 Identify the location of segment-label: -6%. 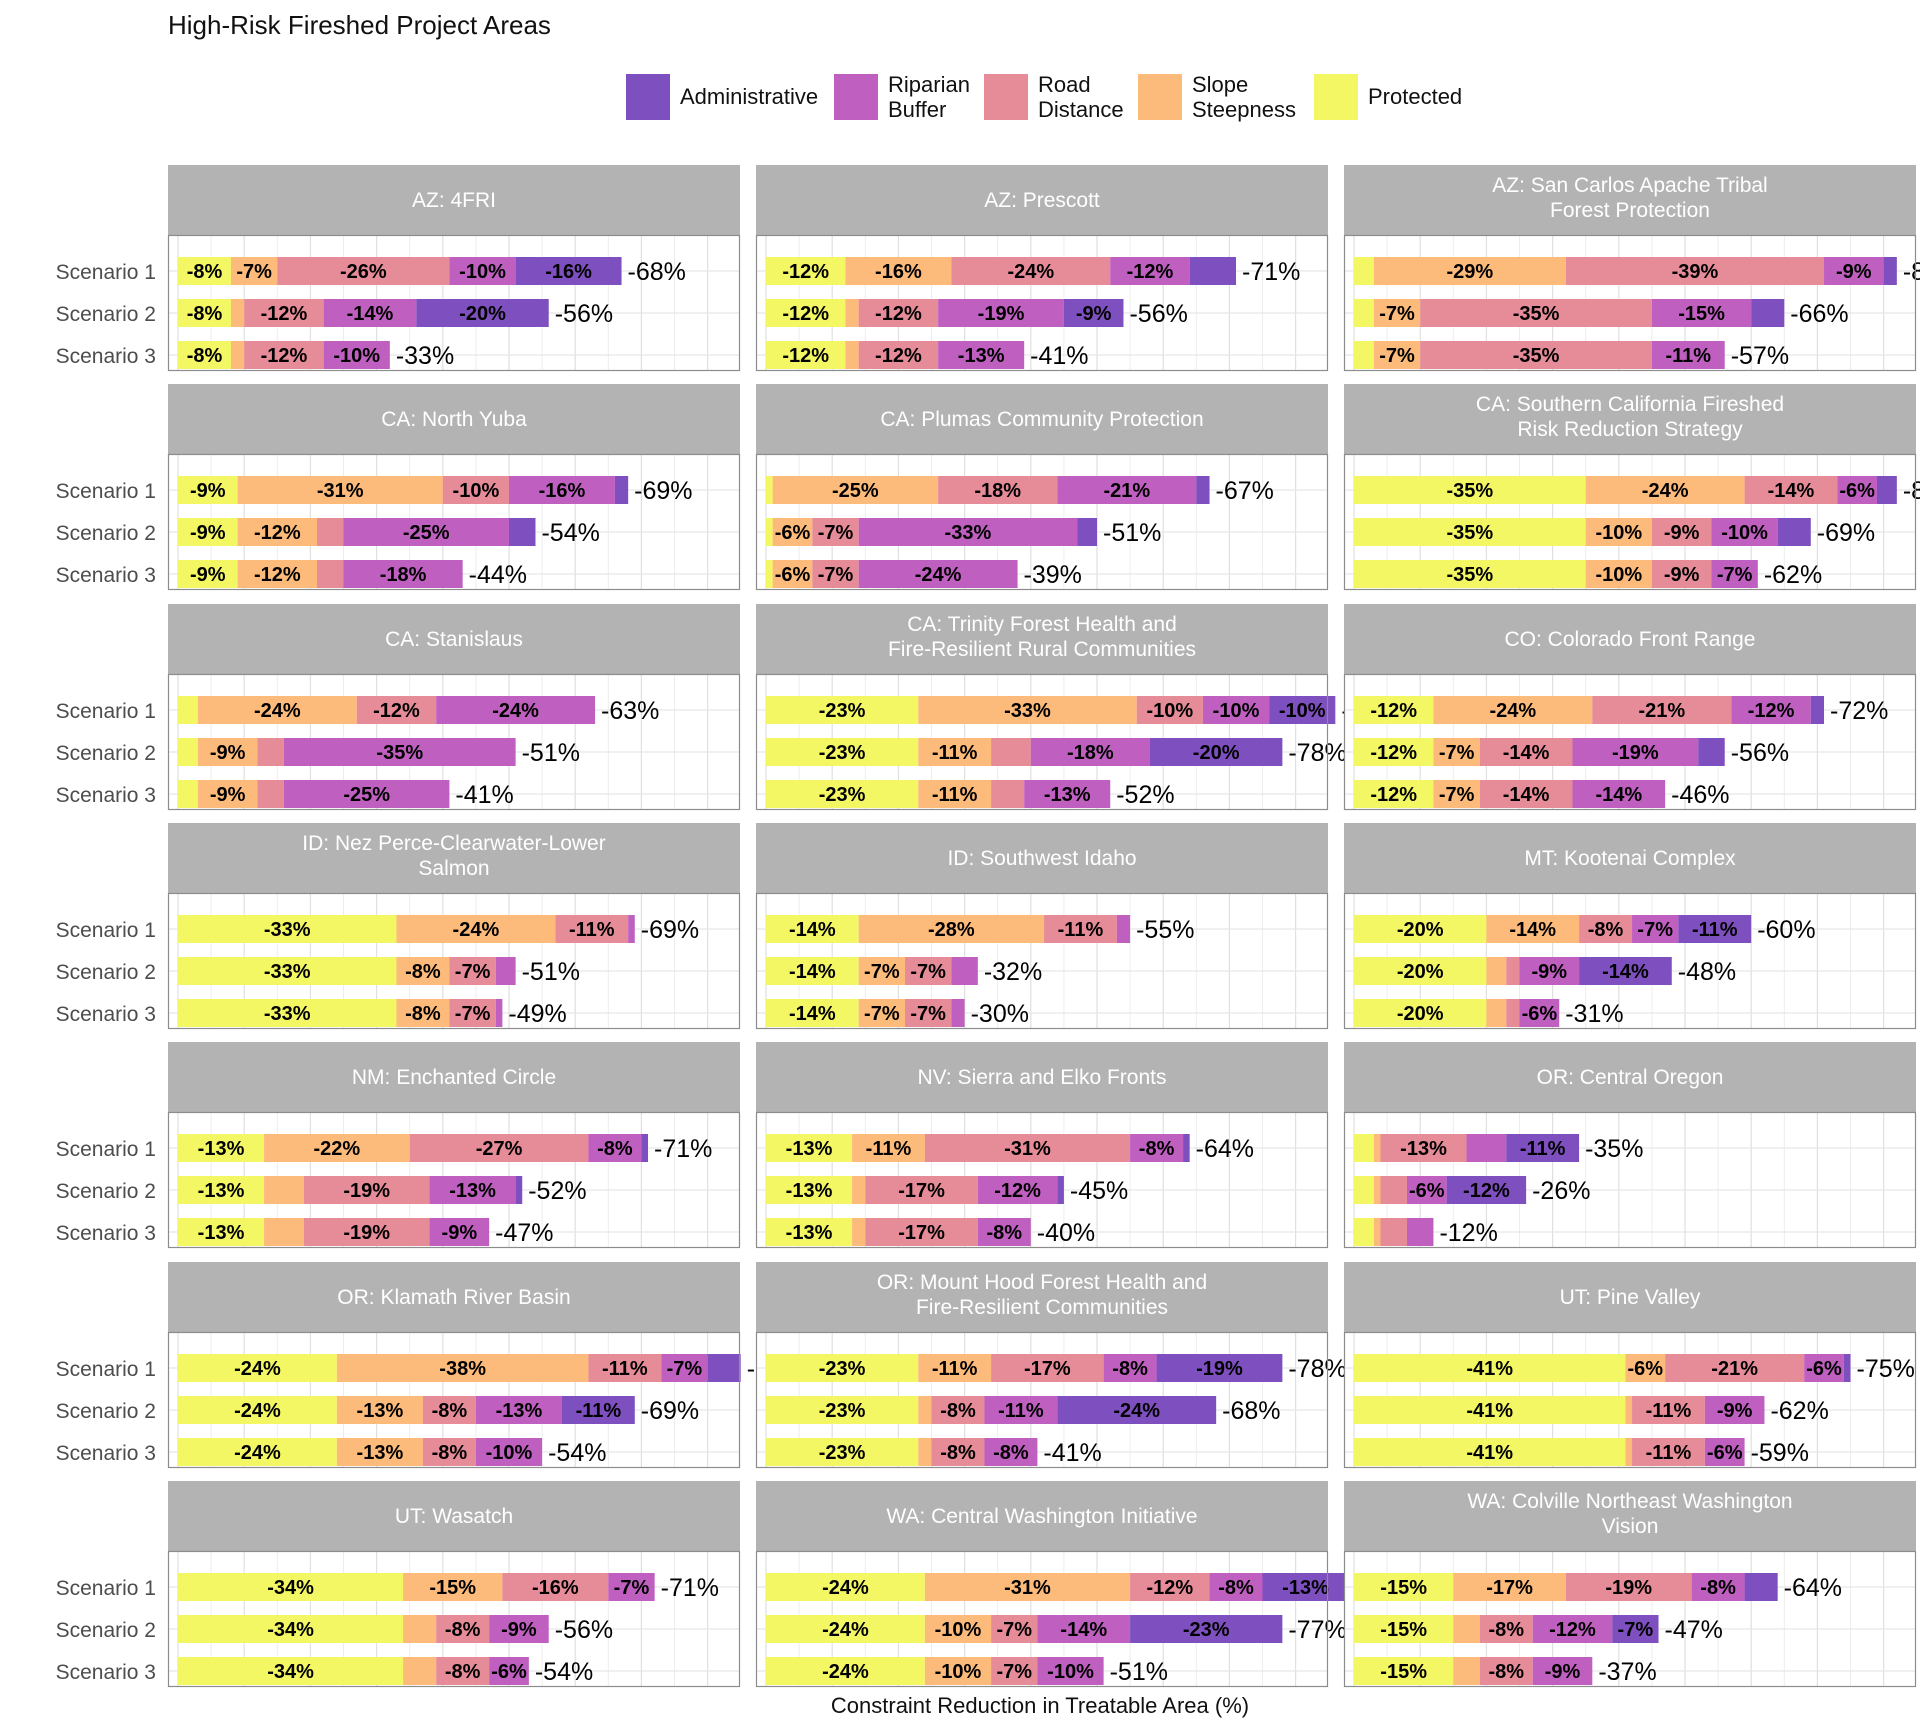
(1857, 491).